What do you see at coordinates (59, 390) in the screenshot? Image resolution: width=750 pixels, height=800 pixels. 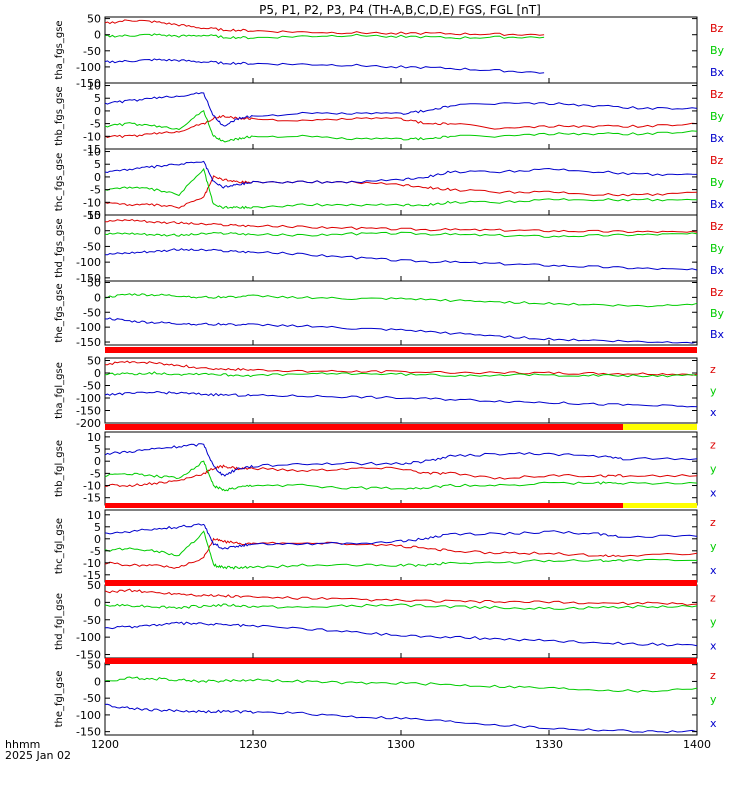 I see `y-axis-label: tha_fgl_gse` at bounding box center [59, 390].